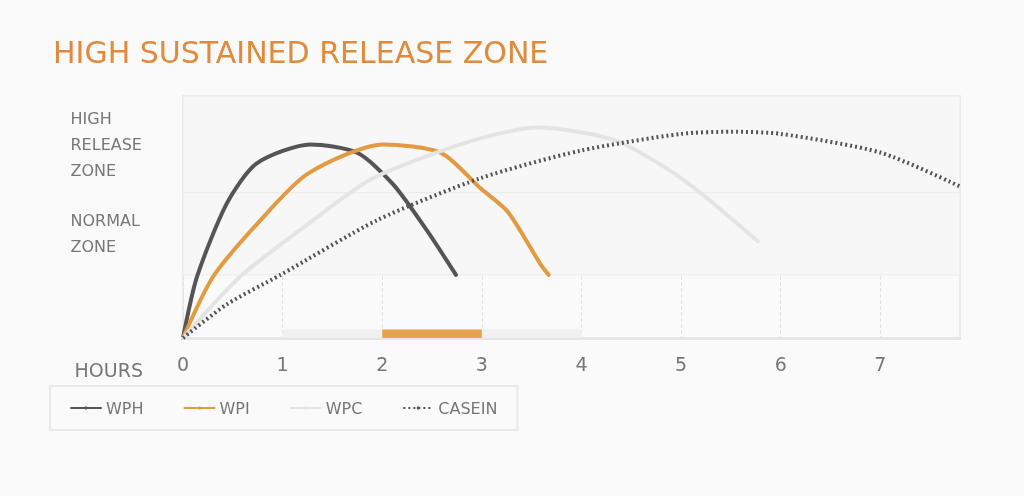 The height and width of the screenshot is (496, 1024). I want to click on legend-label: WPC, so click(344, 408).